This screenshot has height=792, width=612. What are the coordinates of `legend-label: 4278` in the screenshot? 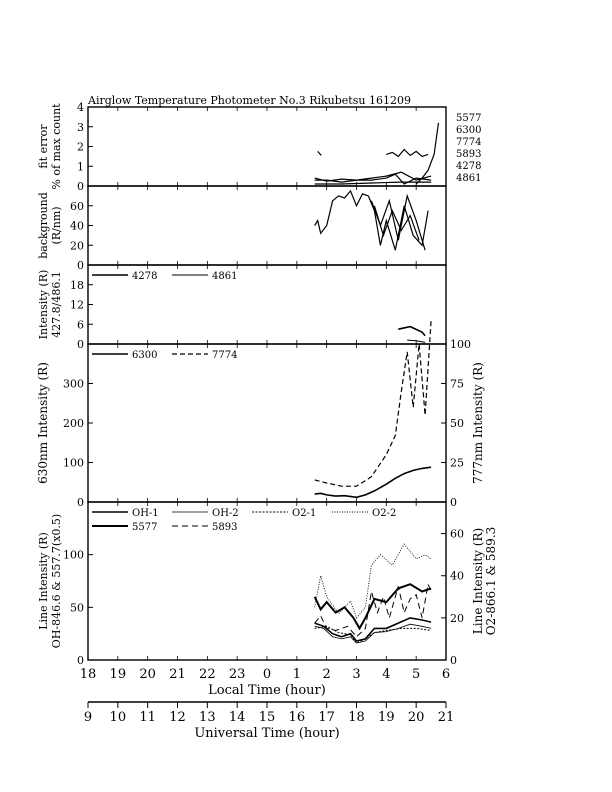 It's located at (144, 276).